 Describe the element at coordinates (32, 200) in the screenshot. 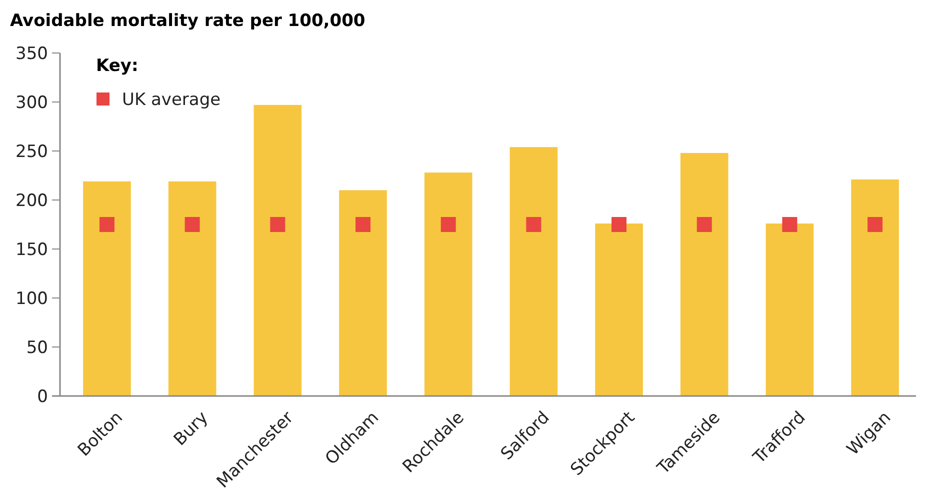

I see `y-tick-label: 200` at that location.